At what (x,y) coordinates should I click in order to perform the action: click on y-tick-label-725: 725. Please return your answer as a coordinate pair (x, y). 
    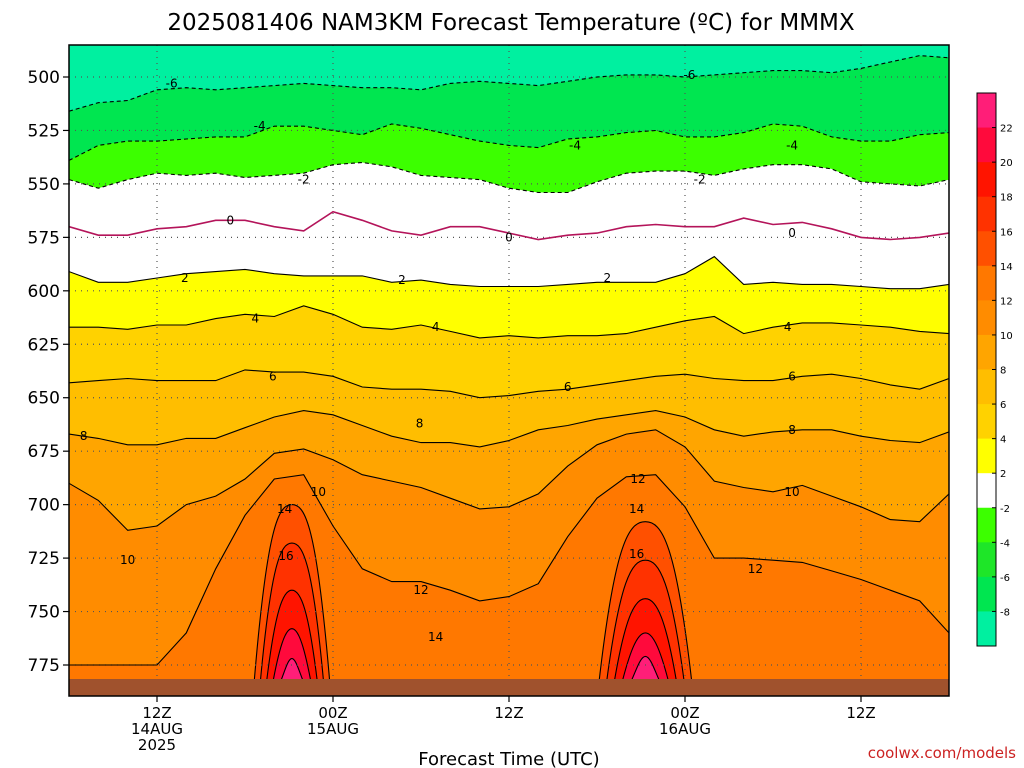
    Looking at the image, I should click on (44, 559).